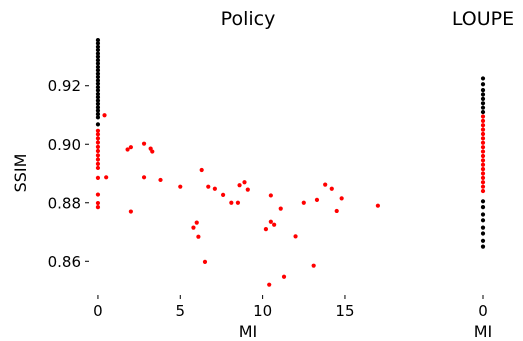 Image resolution: width=523 pixels, height=341 pixels. Describe the element at coordinates (64, 86) in the screenshot. I see `policy-y-tick-label: 0.92` at that location.